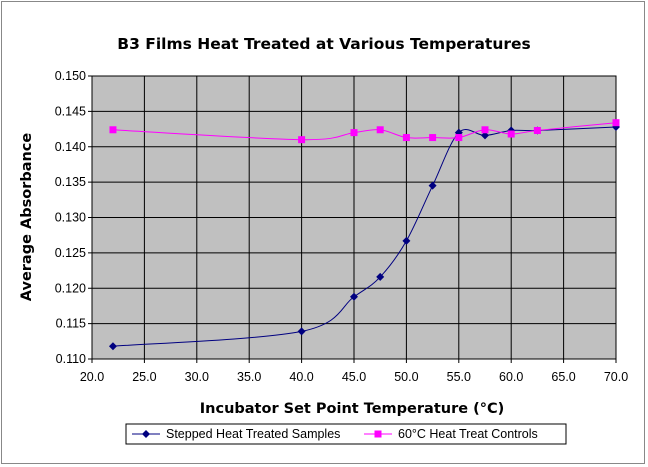 This screenshot has width=648, height=467. I want to click on x-tick-label: 30.0, so click(197, 377).